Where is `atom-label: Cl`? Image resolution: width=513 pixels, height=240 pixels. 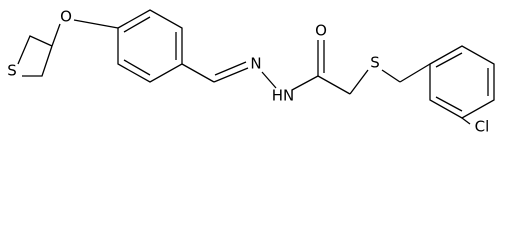
atom-label: Cl is located at coordinates (482, 127).